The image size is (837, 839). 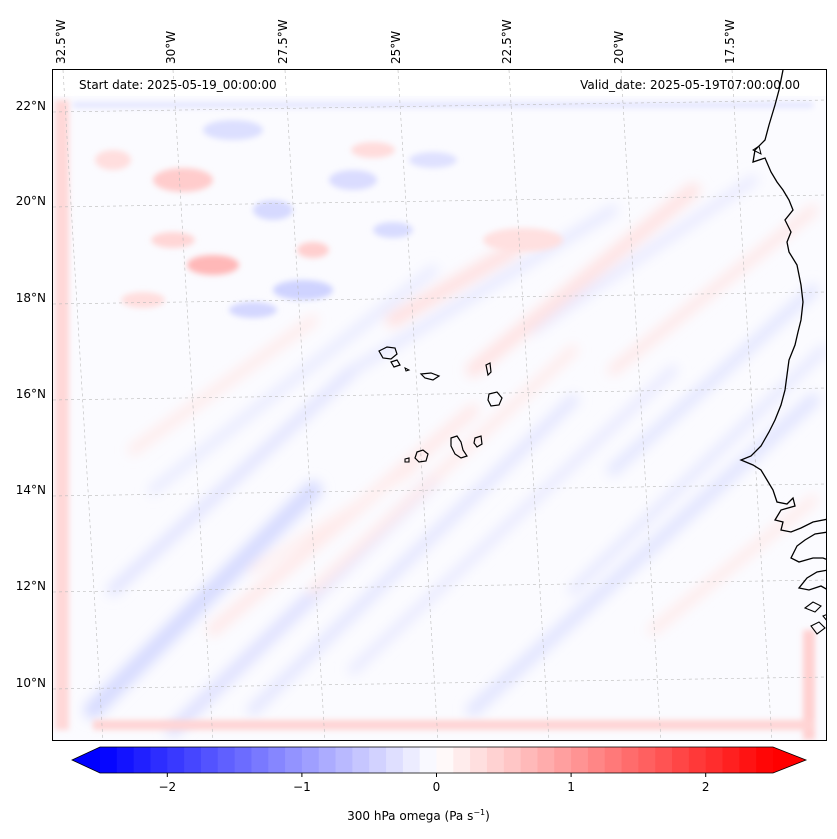 What do you see at coordinates (436, 787) in the screenshot?
I see `colorbar-tick-label: 0` at bounding box center [436, 787].